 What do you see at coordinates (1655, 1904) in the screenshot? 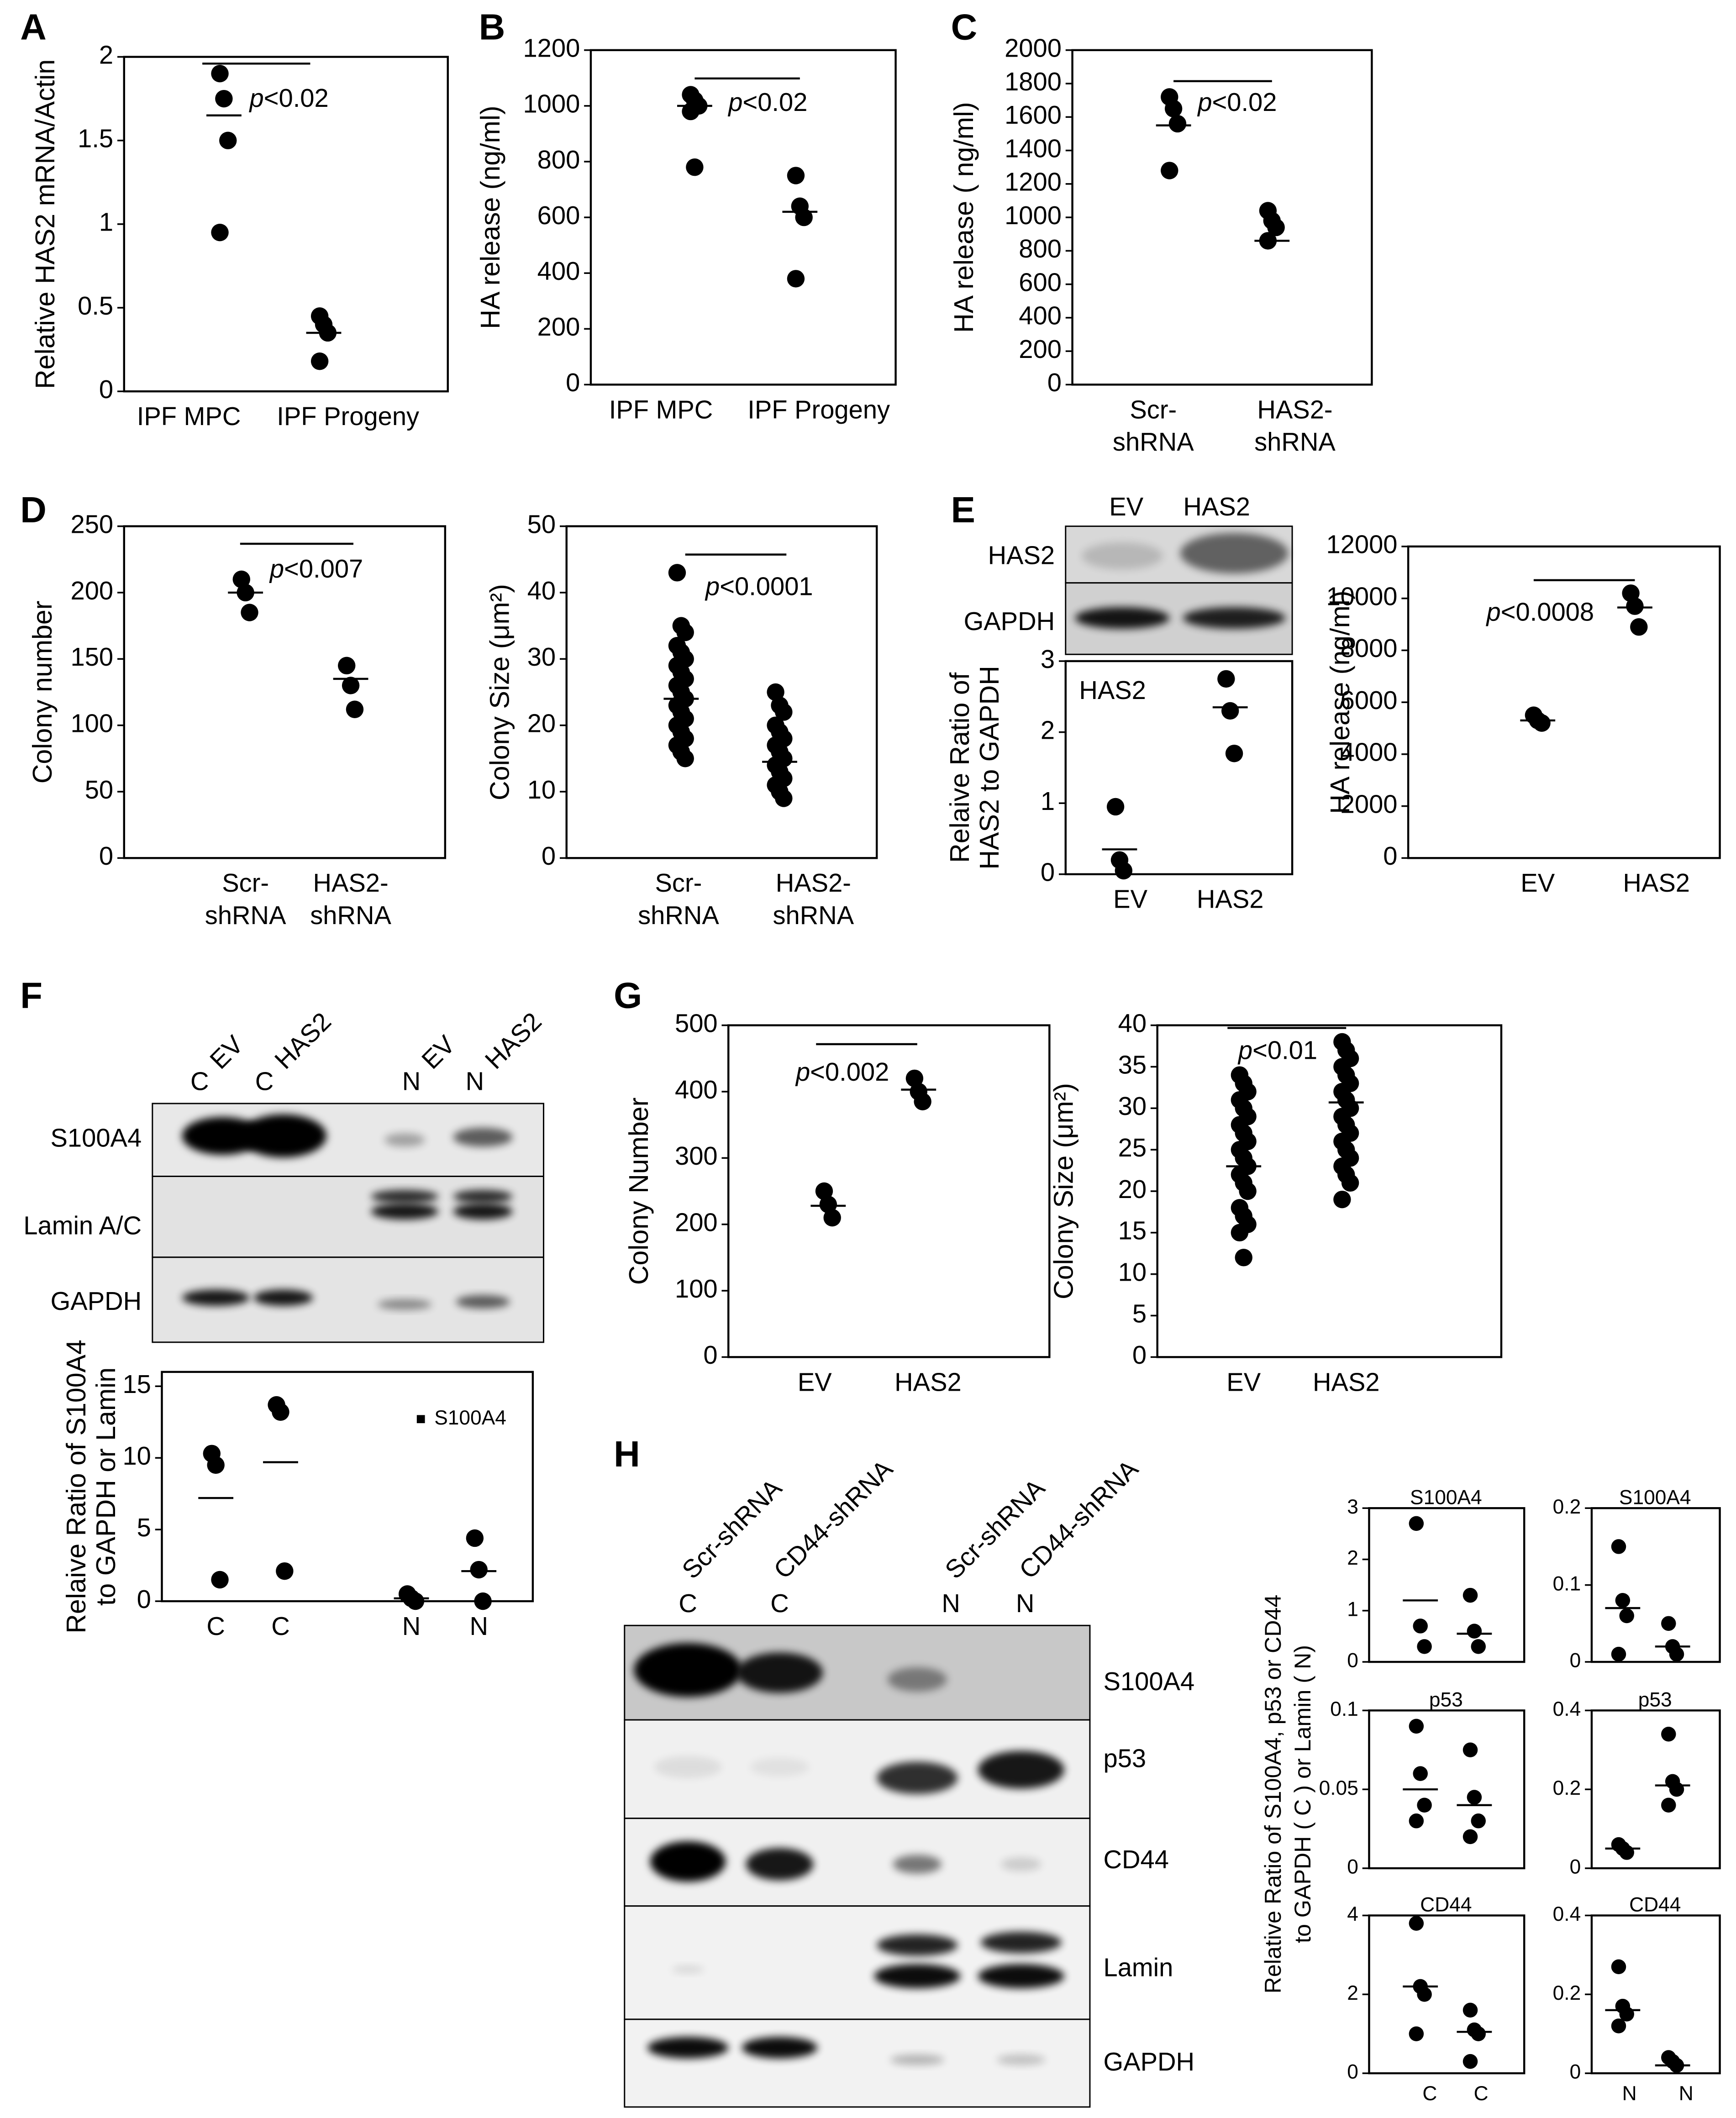
I see `chart-title: CD44` at bounding box center [1655, 1904].